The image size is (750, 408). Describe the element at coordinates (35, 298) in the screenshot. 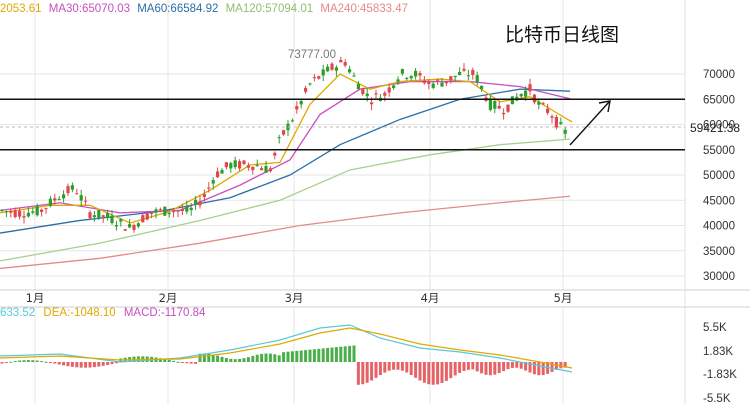

I see `x-tick-label: 1月` at that location.